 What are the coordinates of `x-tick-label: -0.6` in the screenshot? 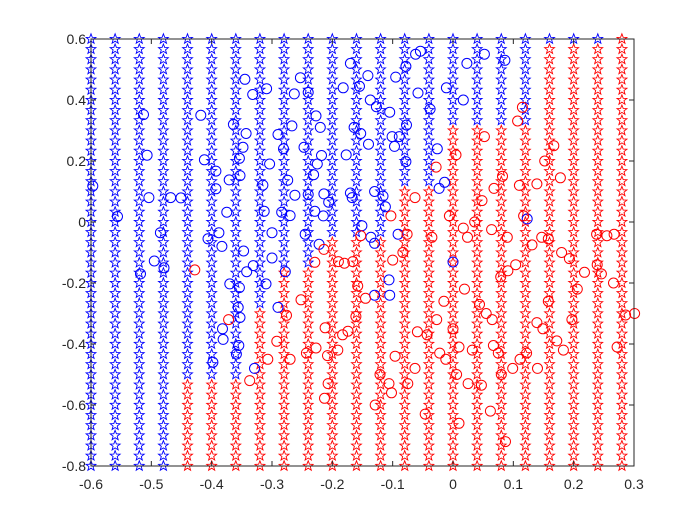 It's located at (91, 484).